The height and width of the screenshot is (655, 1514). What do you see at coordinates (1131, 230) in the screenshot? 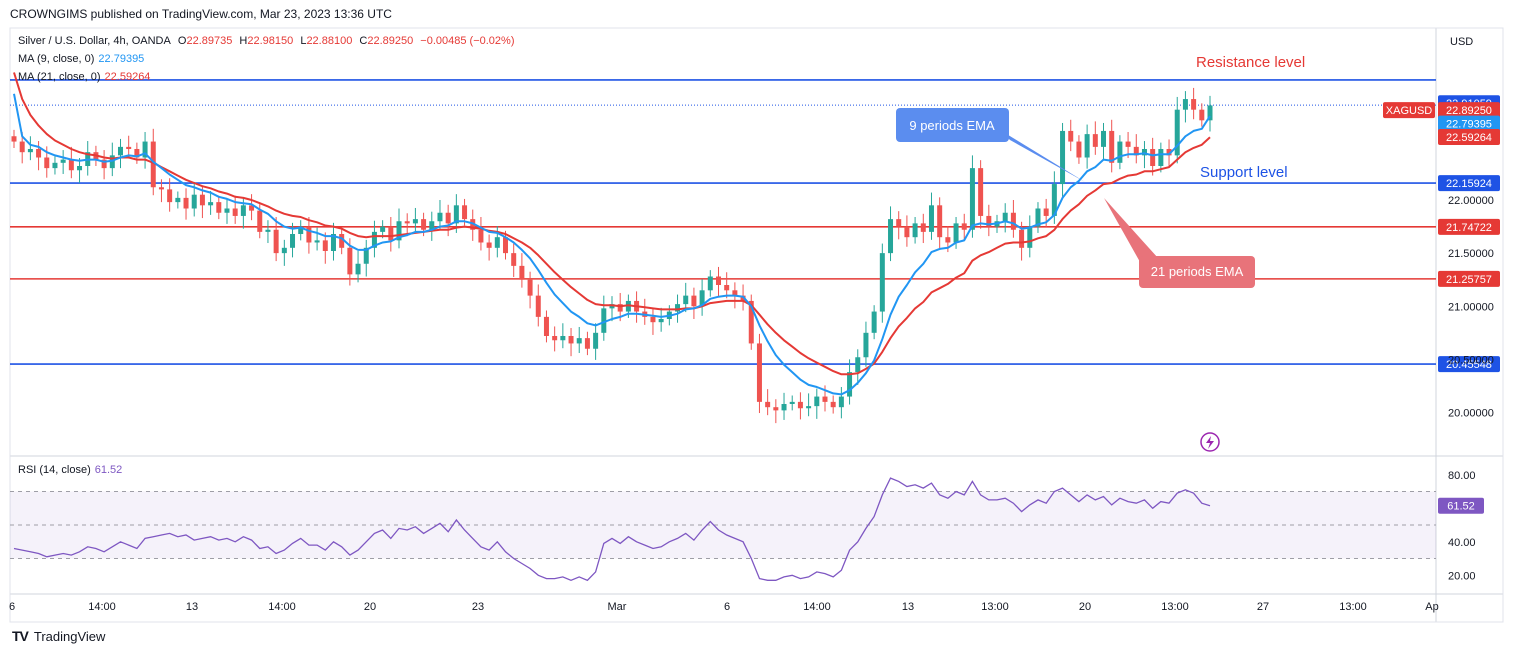
I see `ema21-callout-pointer` at bounding box center [1131, 230].